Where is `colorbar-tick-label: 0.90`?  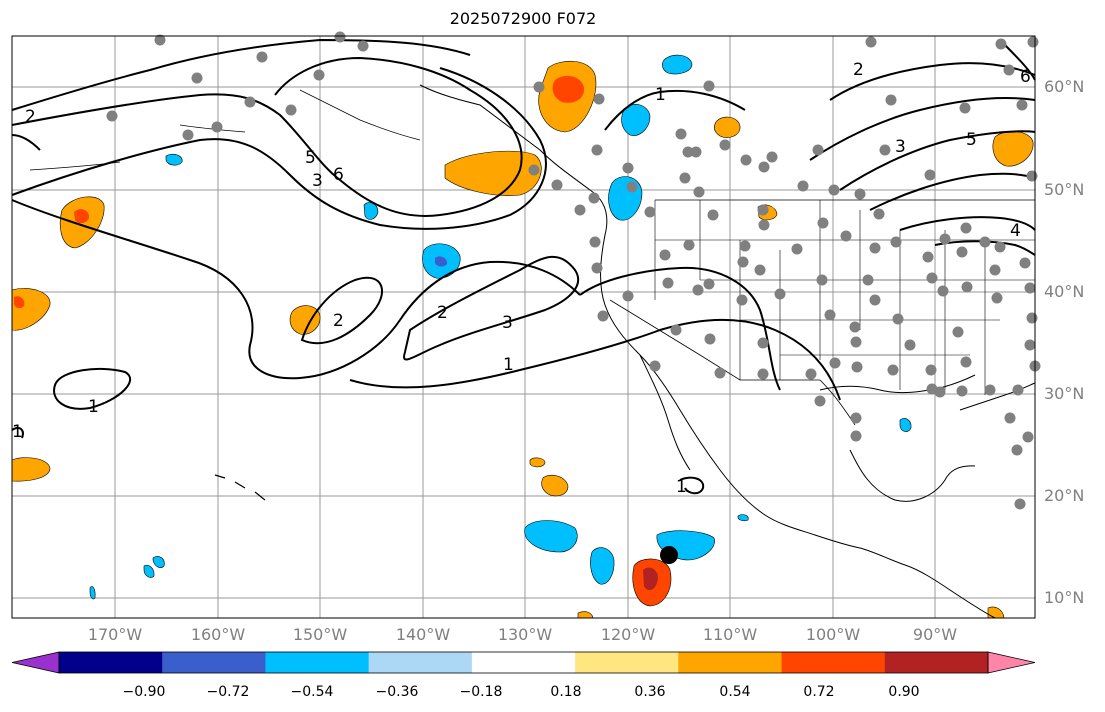 colorbar-tick-label: 0.90 is located at coordinates (904, 692).